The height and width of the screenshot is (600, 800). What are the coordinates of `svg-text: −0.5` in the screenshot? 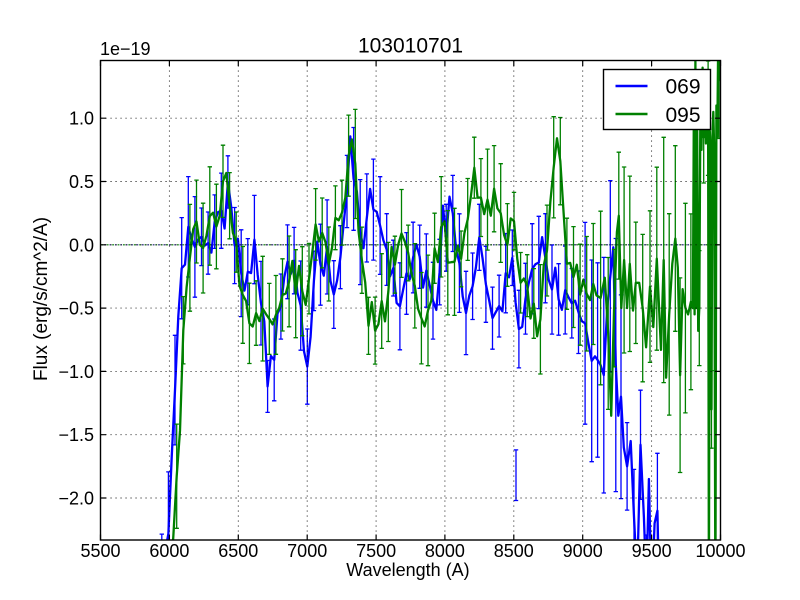 It's located at (76, 309).